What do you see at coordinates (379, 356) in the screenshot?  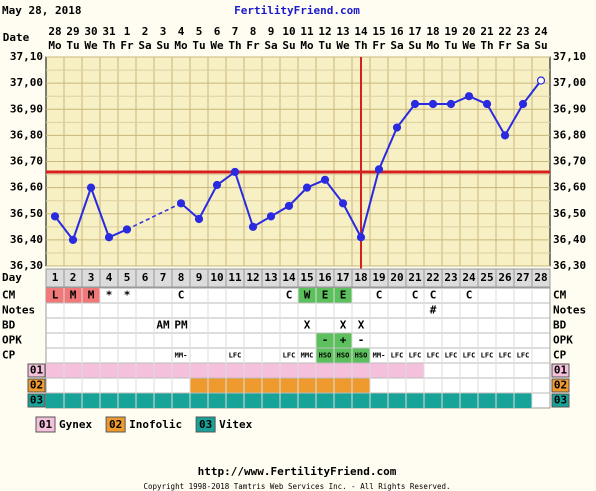 I see `sign-value: MM-` at bounding box center [379, 356].